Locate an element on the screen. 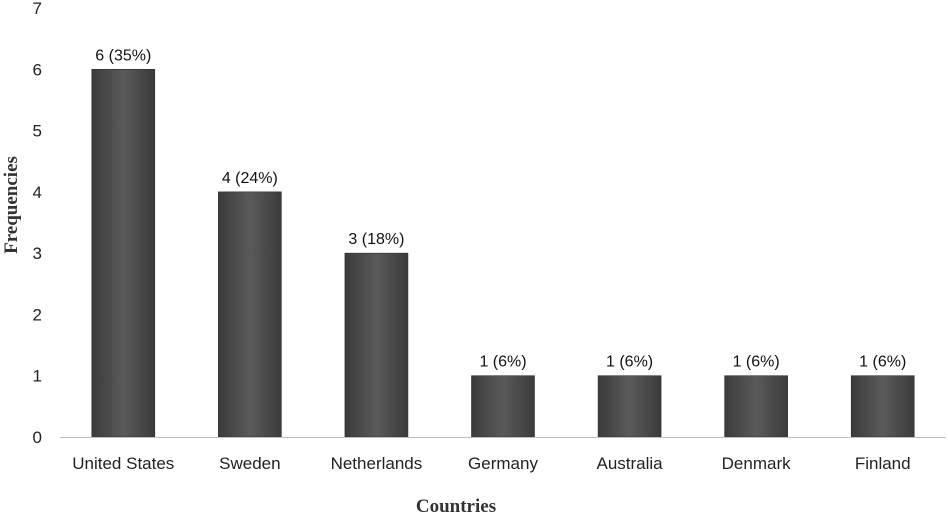 The height and width of the screenshot is (515, 948). y-axis-title: Frequencies is located at coordinates (11, 205).